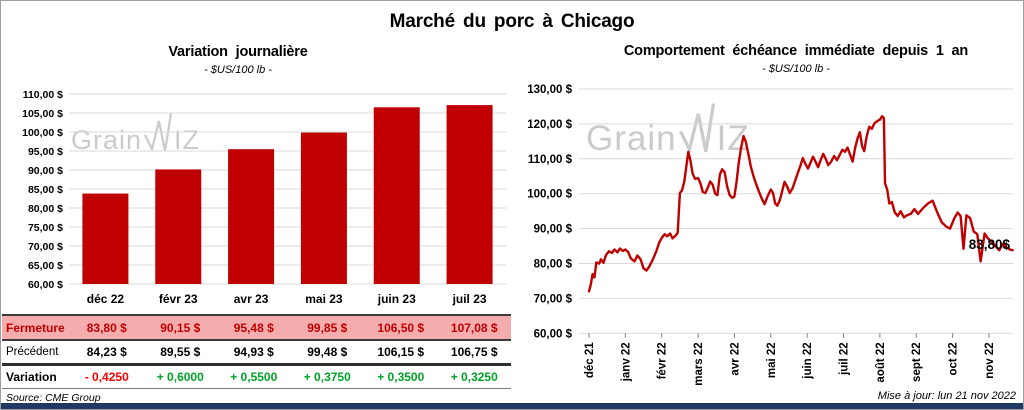 The width and height of the screenshot is (1024, 410). Describe the element at coordinates (990, 360) in the screenshot. I see `svg-text: nov 22` at that location.